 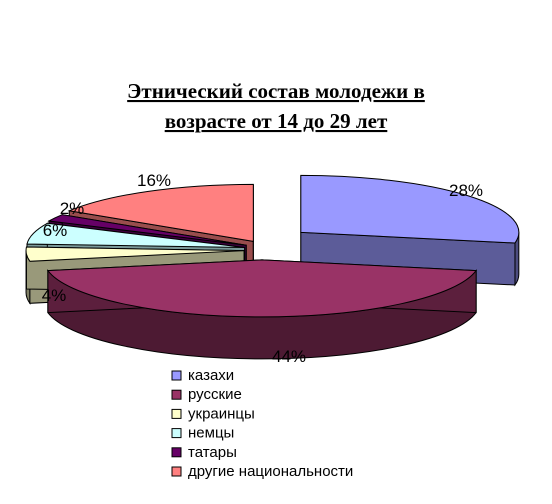 I want to click on data-label: 16%, so click(x=154, y=180).